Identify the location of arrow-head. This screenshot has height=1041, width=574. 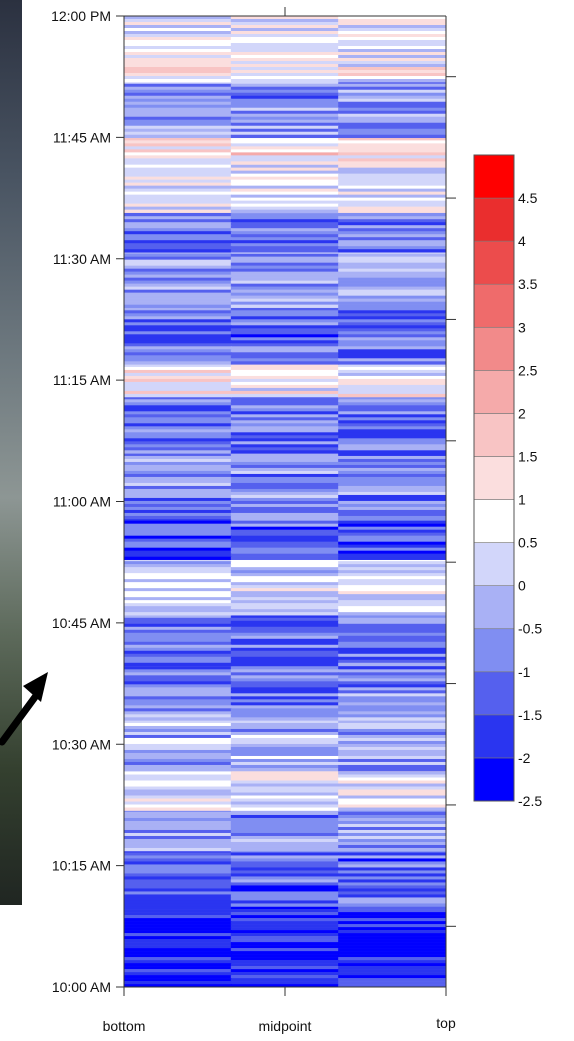
(35, 687).